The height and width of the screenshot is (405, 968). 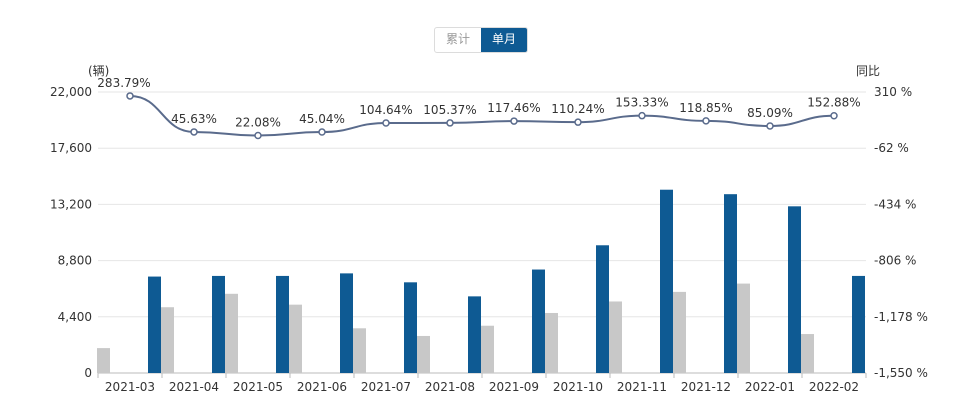 I want to click on right-axis-unit: 同比, so click(x=868, y=71).